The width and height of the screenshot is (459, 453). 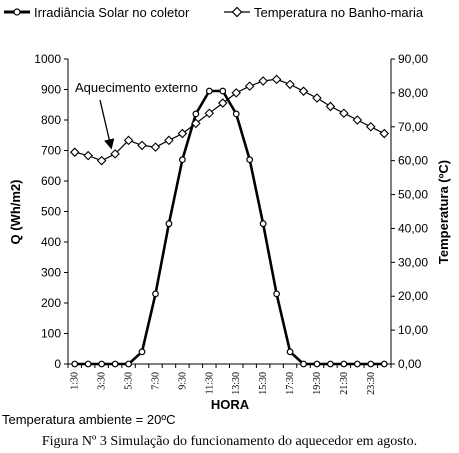 What do you see at coordinates (236, 383) in the screenshot?
I see `x-tick-label: 13:30` at bounding box center [236, 383].